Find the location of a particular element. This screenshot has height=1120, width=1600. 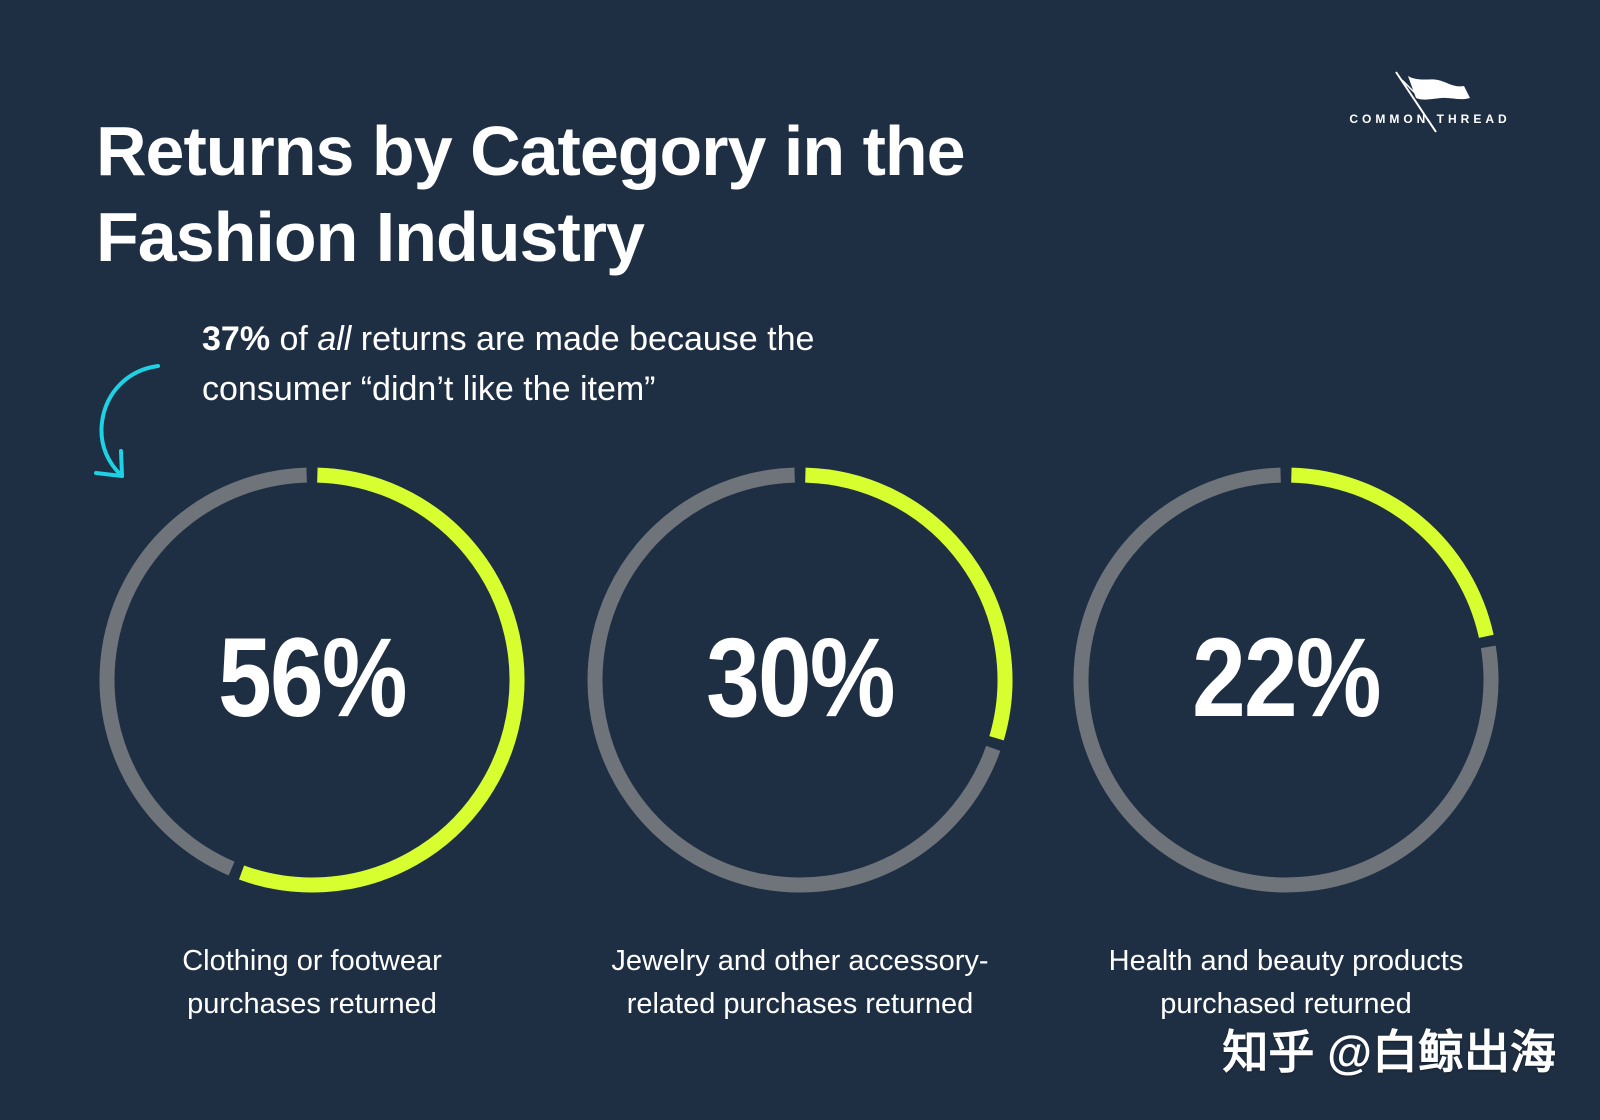

caption-line-1: Health and beauty products is located at coordinates (1286, 961).